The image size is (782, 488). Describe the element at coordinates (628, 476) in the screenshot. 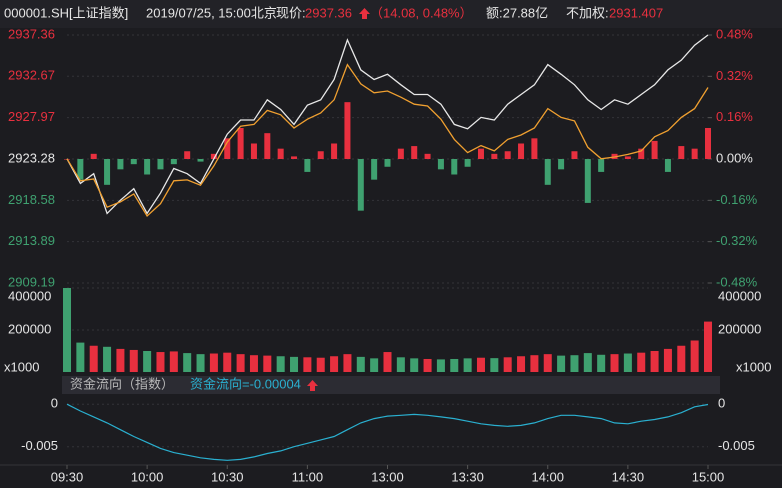

I see `x-tick-label: 14:30` at that location.